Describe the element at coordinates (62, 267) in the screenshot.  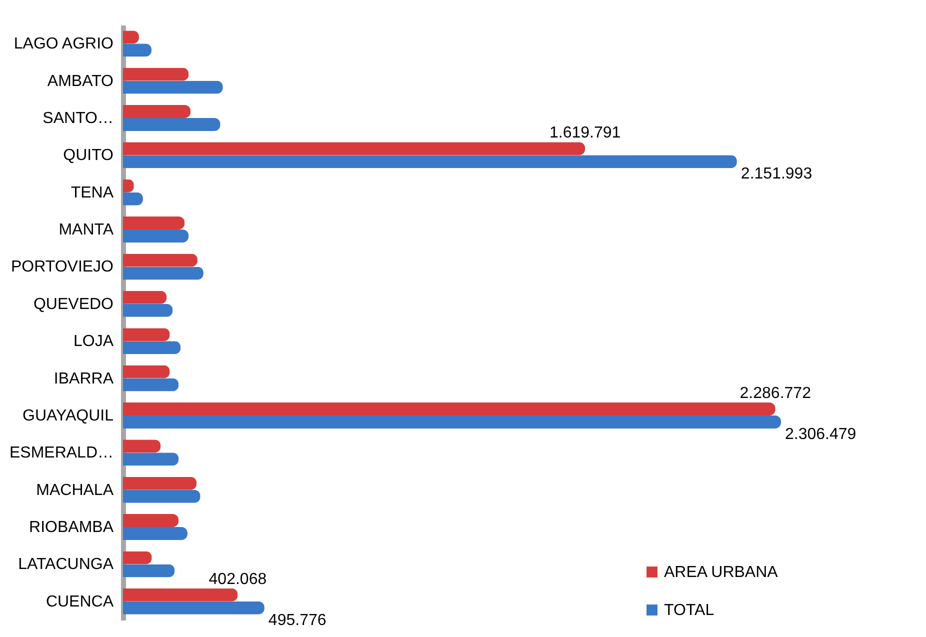
I see `y-tick-label: PORTOVIEJO` at that location.